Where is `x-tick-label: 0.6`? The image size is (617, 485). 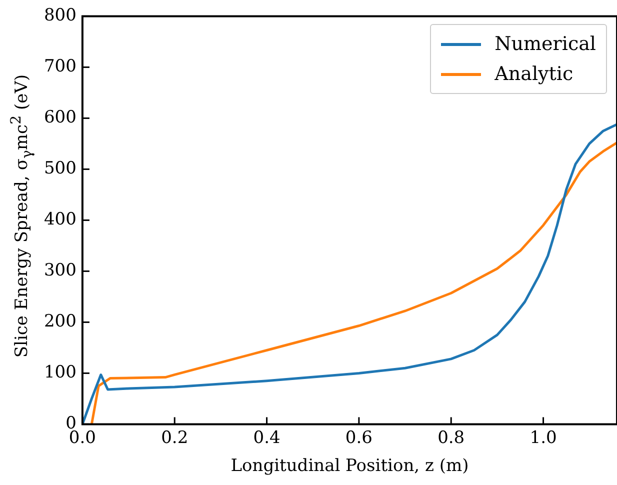
x-tick-label: 0.6 is located at coordinates (358, 438).